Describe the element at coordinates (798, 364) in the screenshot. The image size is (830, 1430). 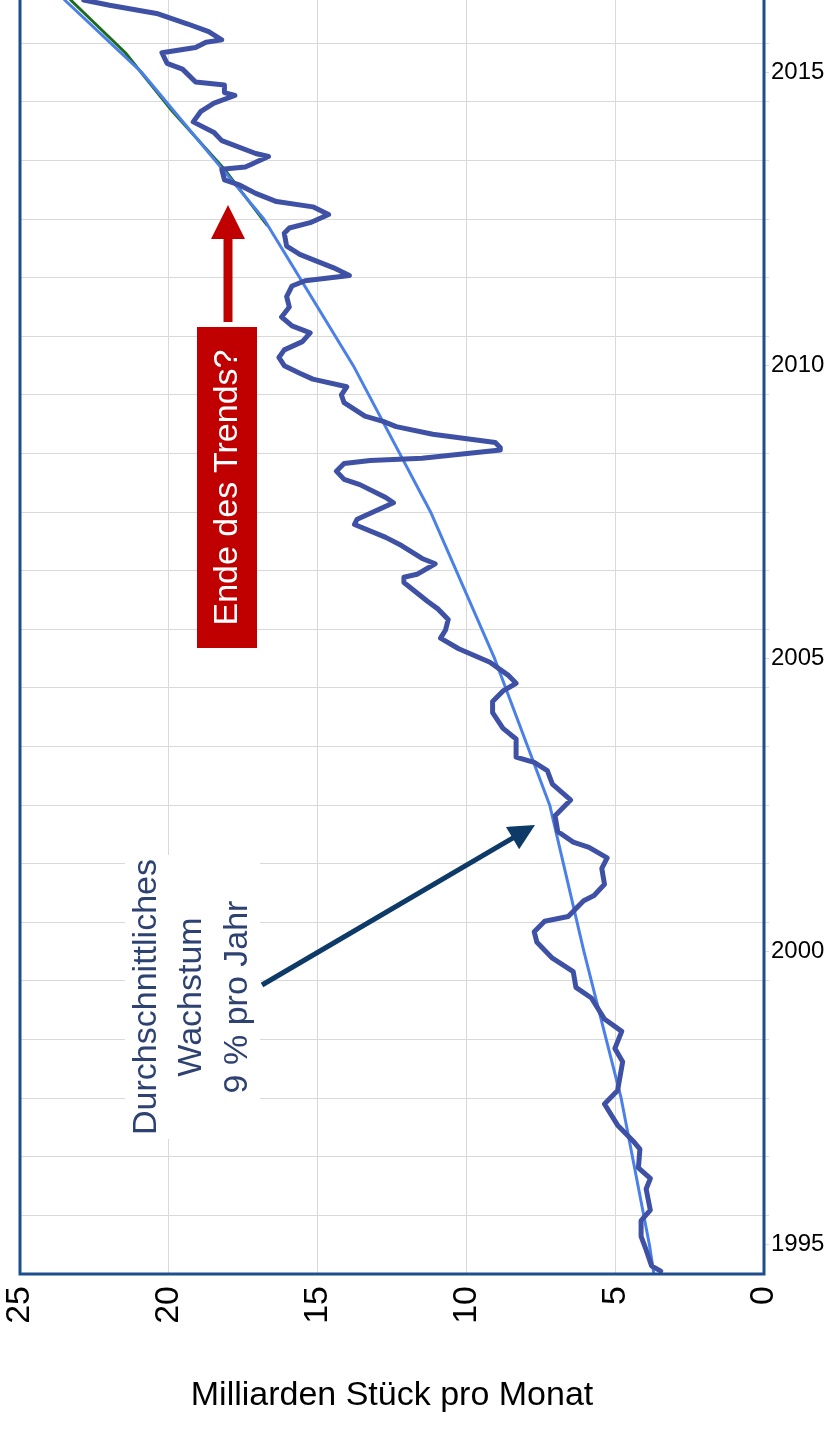
I see `y-tick-label: 2010` at that location.